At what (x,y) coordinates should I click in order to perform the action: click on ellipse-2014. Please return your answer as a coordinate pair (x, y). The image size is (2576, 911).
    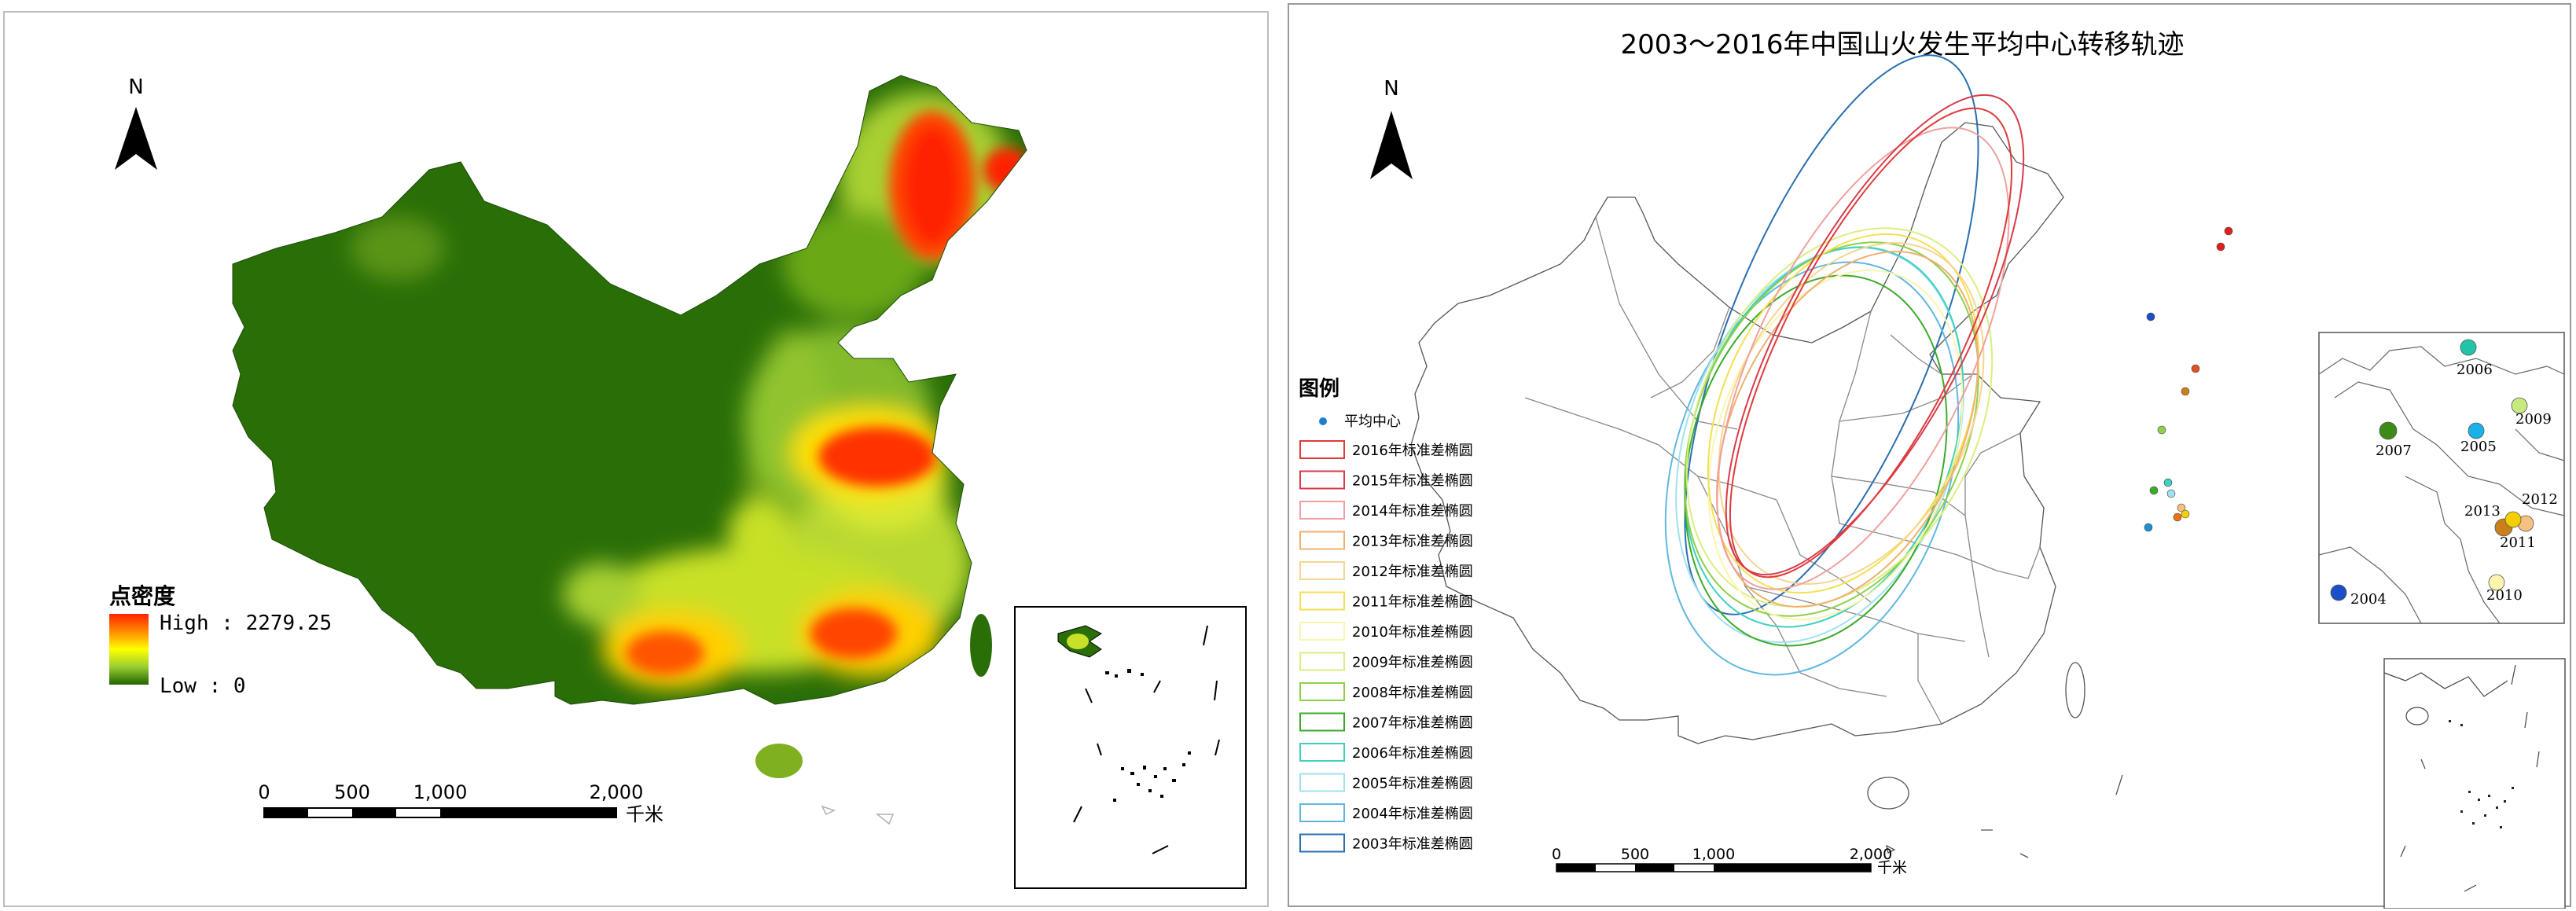
    Looking at the image, I should click on (1863, 358).